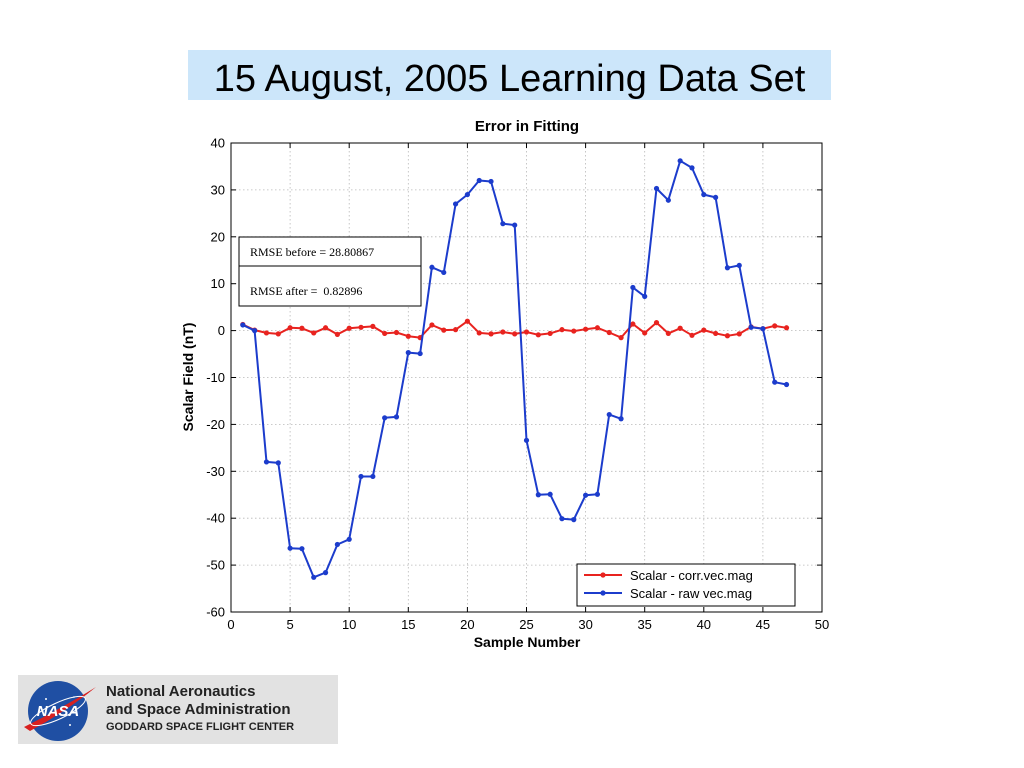 This screenshot has width=1024, height=768. I want to click on x-tick-label: 45, so click(763, 624).